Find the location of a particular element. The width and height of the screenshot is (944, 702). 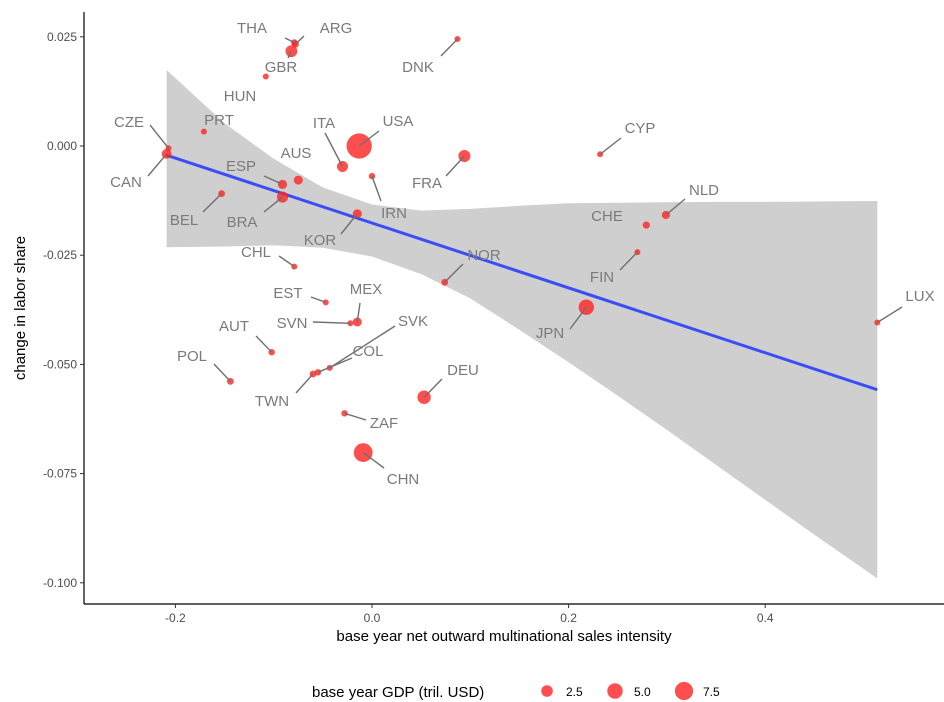

point-label-fra: FRA is located at coordinates (427, 183).